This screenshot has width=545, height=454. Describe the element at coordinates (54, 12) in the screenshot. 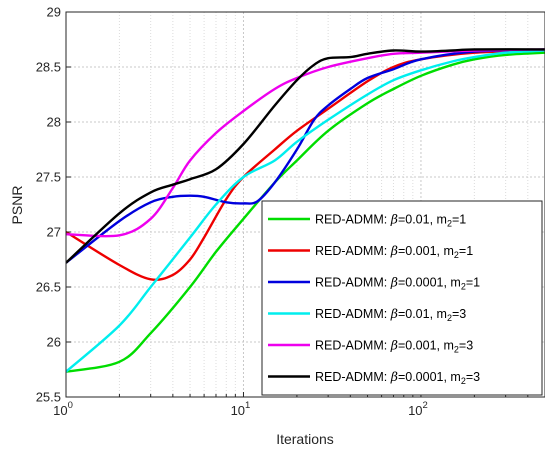

I see `y-tick-label: 29` at that location.